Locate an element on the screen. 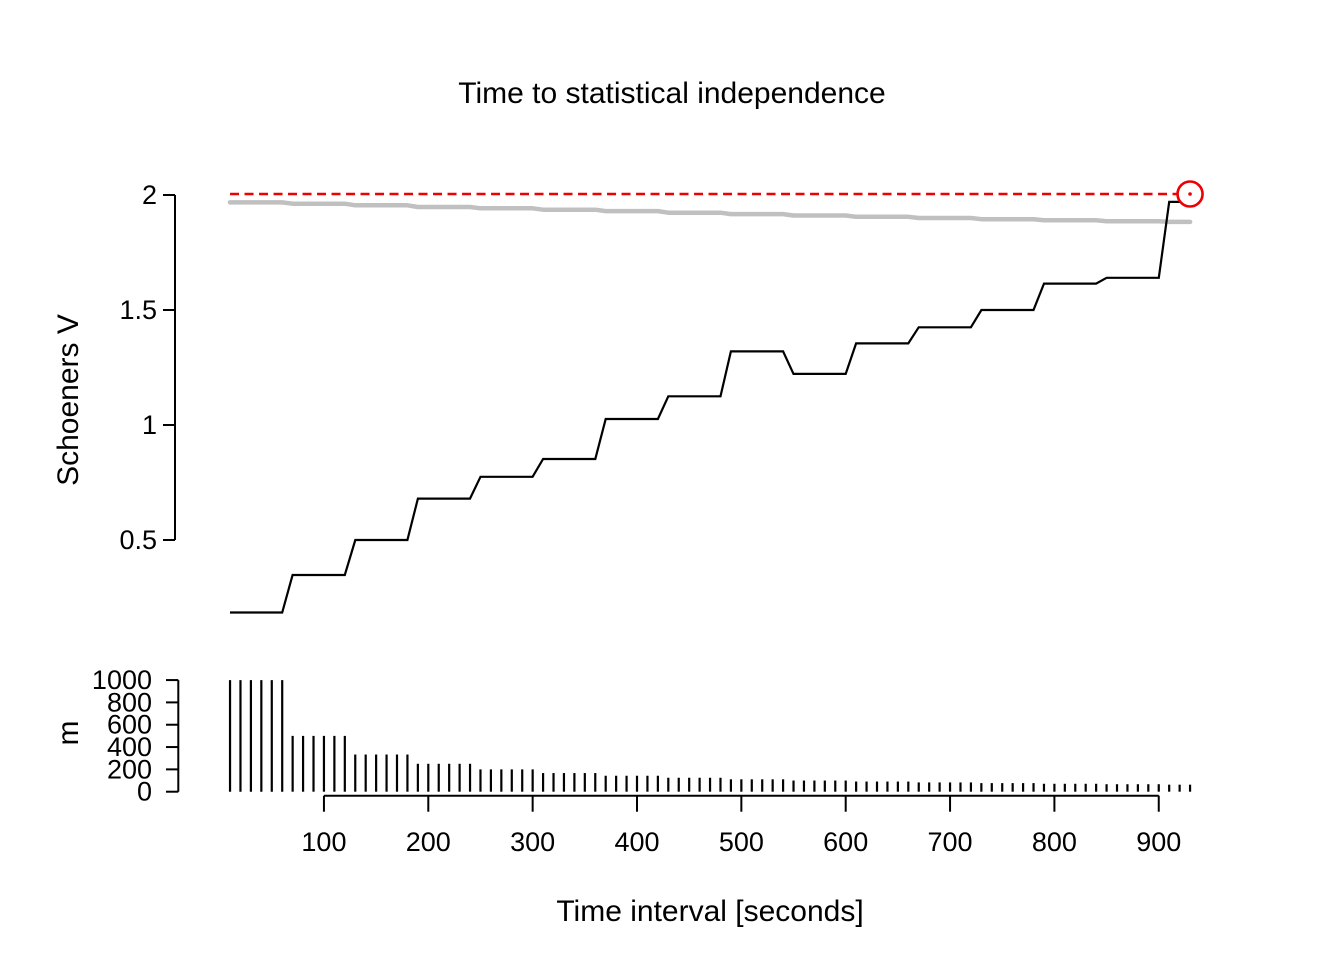 Image resolution: width=1344 pixels, height=960 pixels. top-y-axis: 0.5 1 1.5 2 is located at coordinates (147, 367).